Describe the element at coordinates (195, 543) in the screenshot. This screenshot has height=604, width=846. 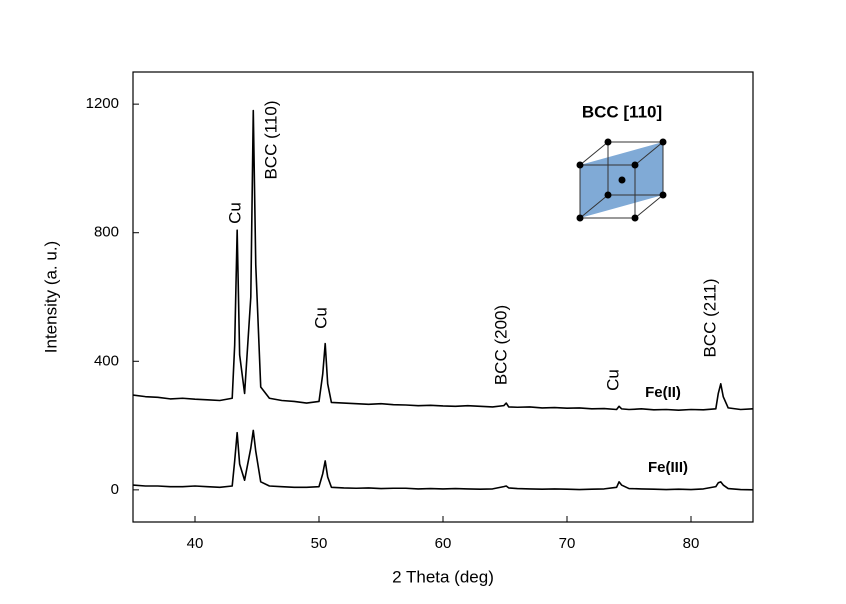
I see `x-tick-label: 40` at that location.